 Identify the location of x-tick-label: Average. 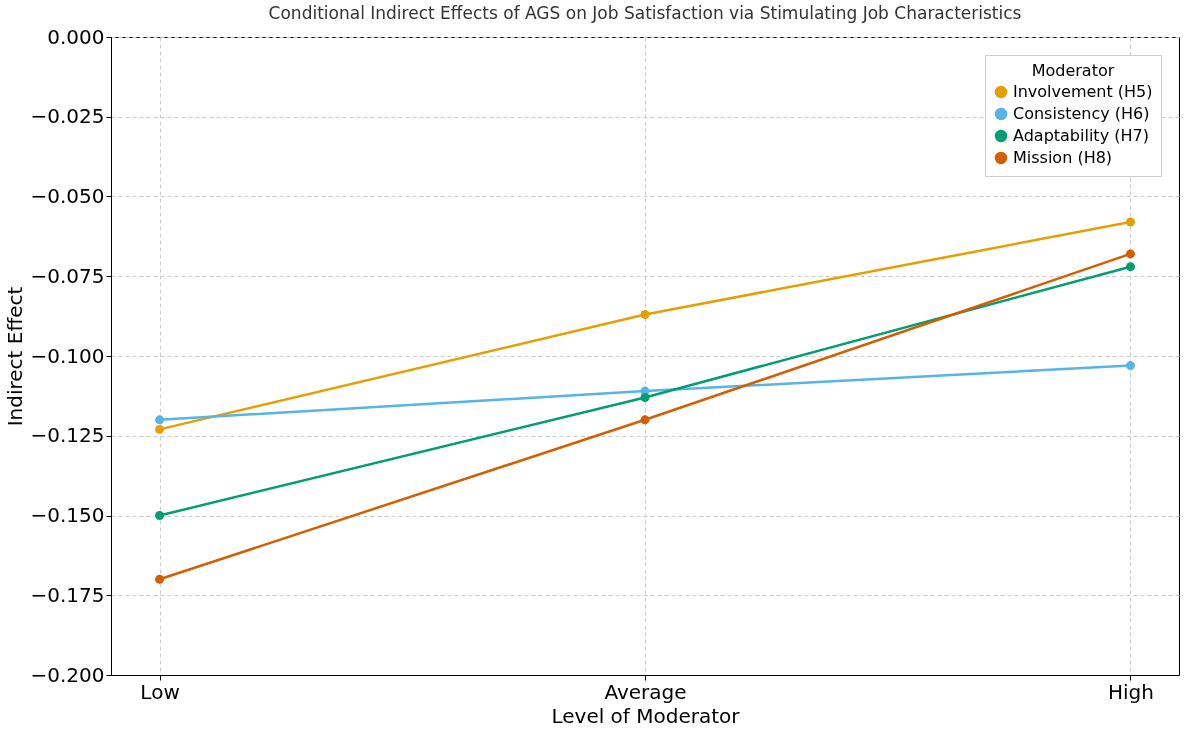
(645, 691).